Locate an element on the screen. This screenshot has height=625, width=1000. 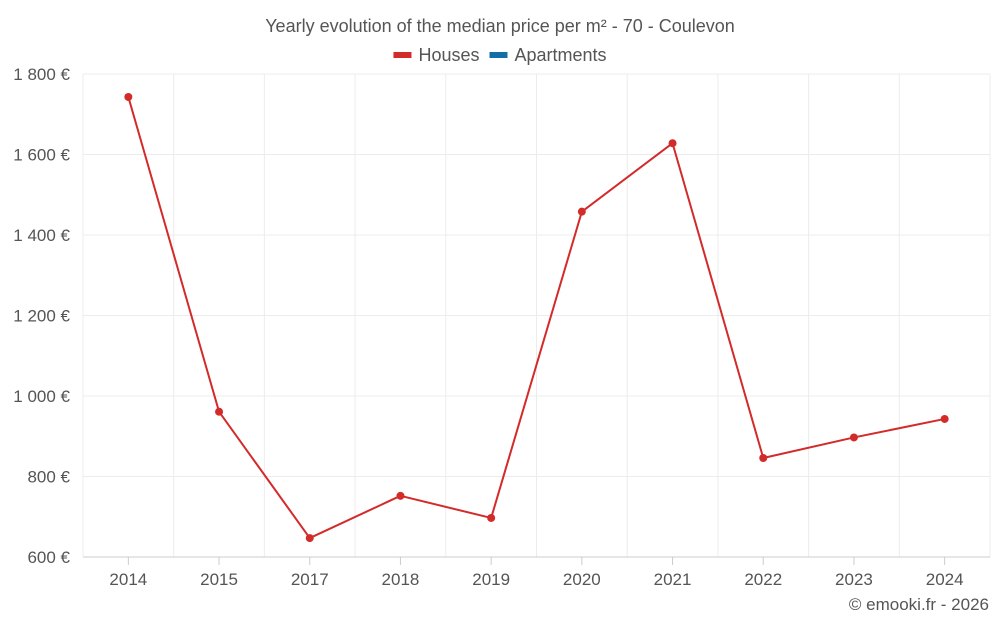
y-tick-label: 1 400 € is located at coordinates (41, 235).